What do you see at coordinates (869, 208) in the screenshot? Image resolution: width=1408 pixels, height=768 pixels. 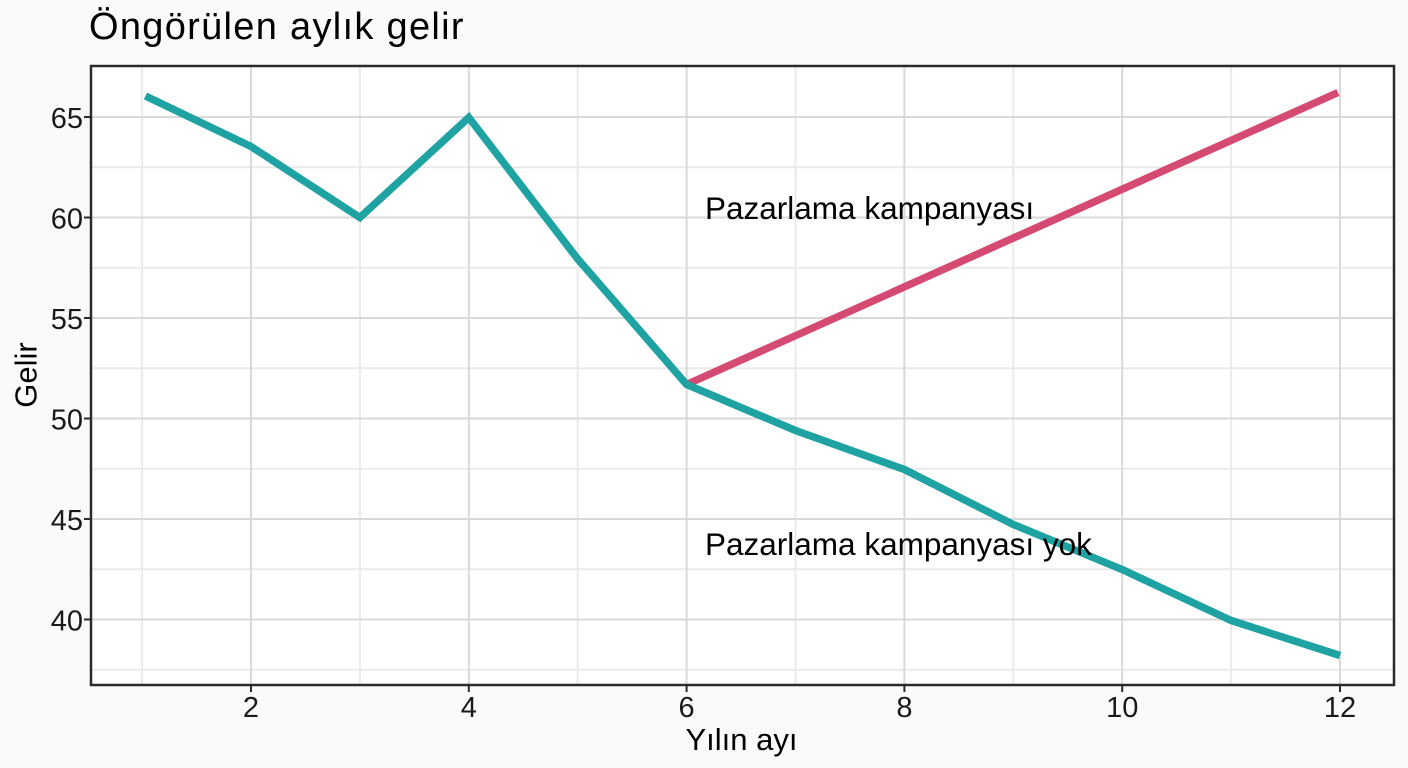 I see `svg-text: Pazarlama kampanyası` at bounding box center [869, 208].